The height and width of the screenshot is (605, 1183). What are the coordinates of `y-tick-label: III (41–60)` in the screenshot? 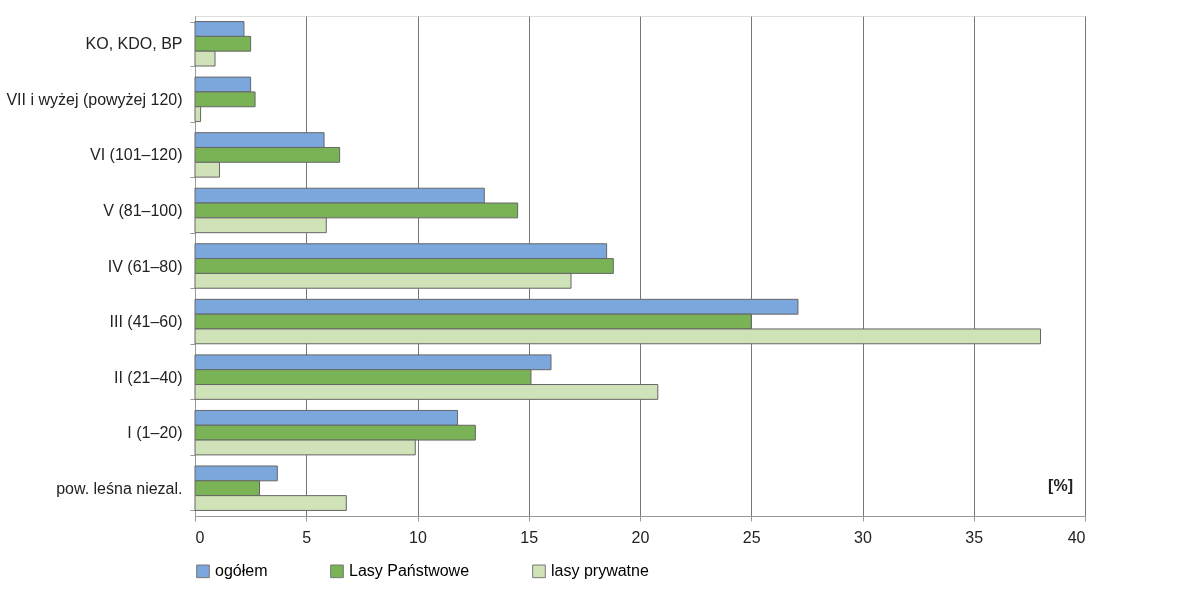 It's located at (146, 322).